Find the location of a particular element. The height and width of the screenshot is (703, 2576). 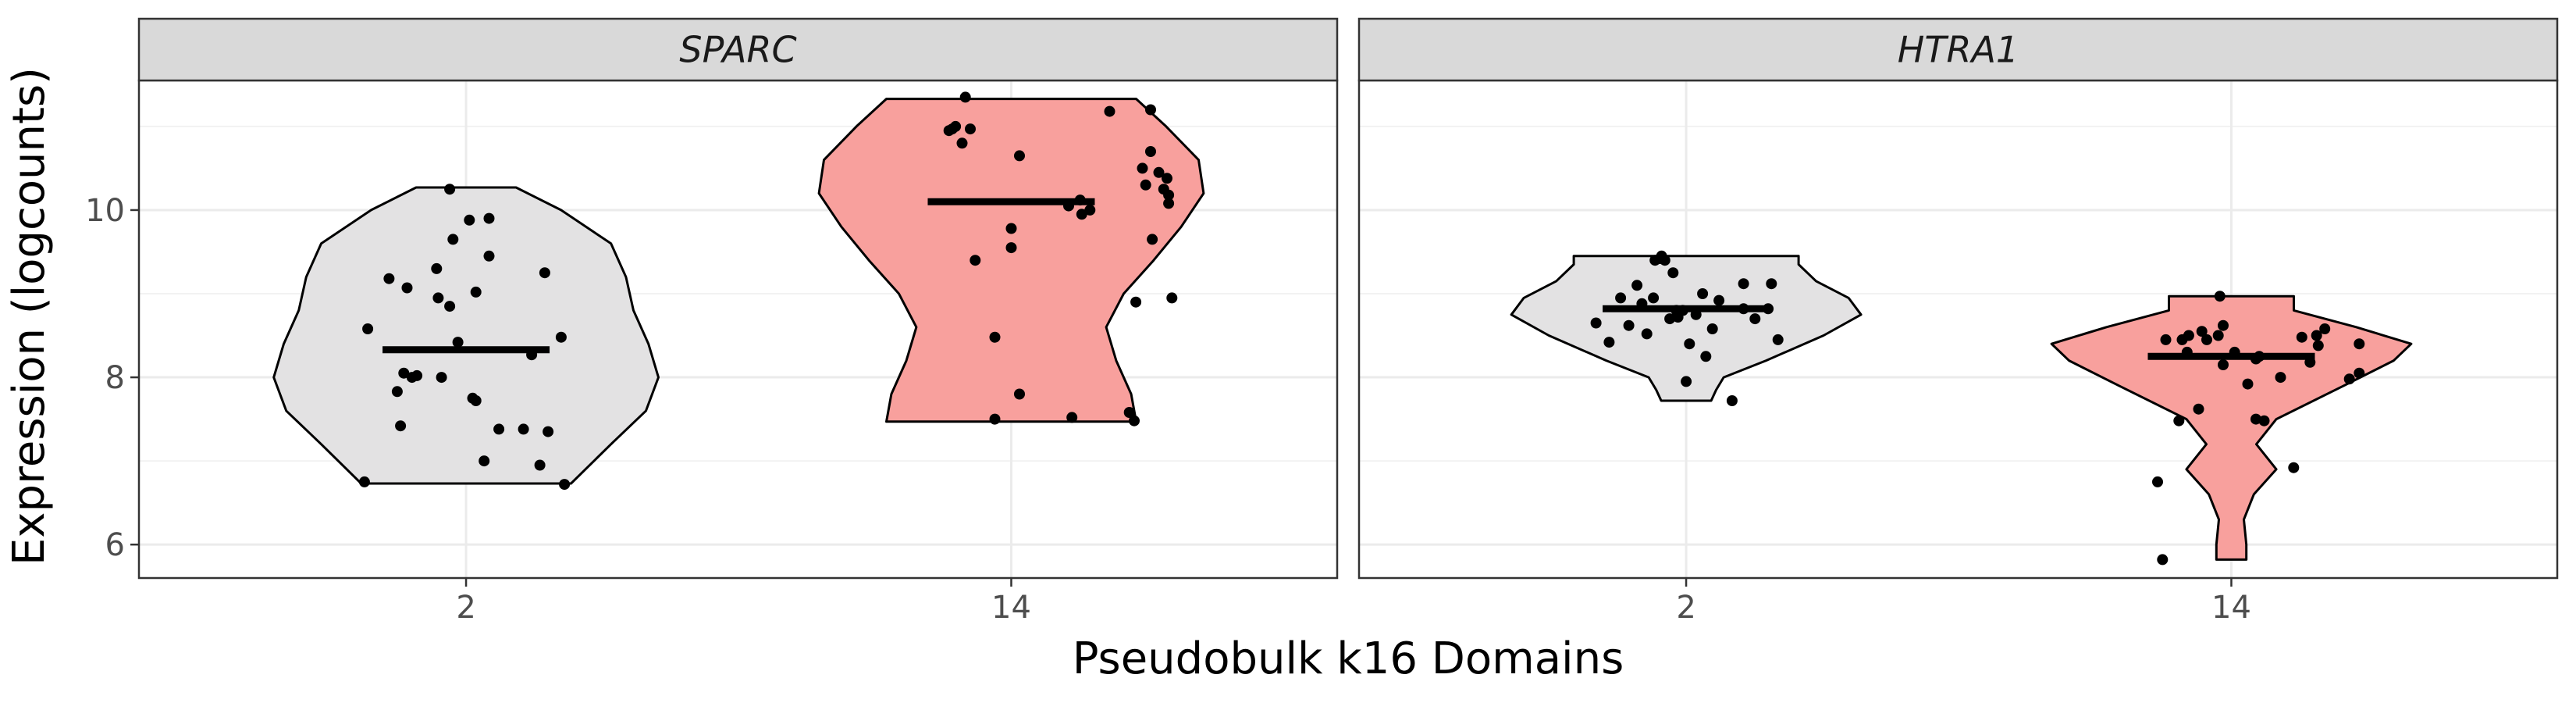

strip-label: HTRA1 is located at coordinates (1958, 50).